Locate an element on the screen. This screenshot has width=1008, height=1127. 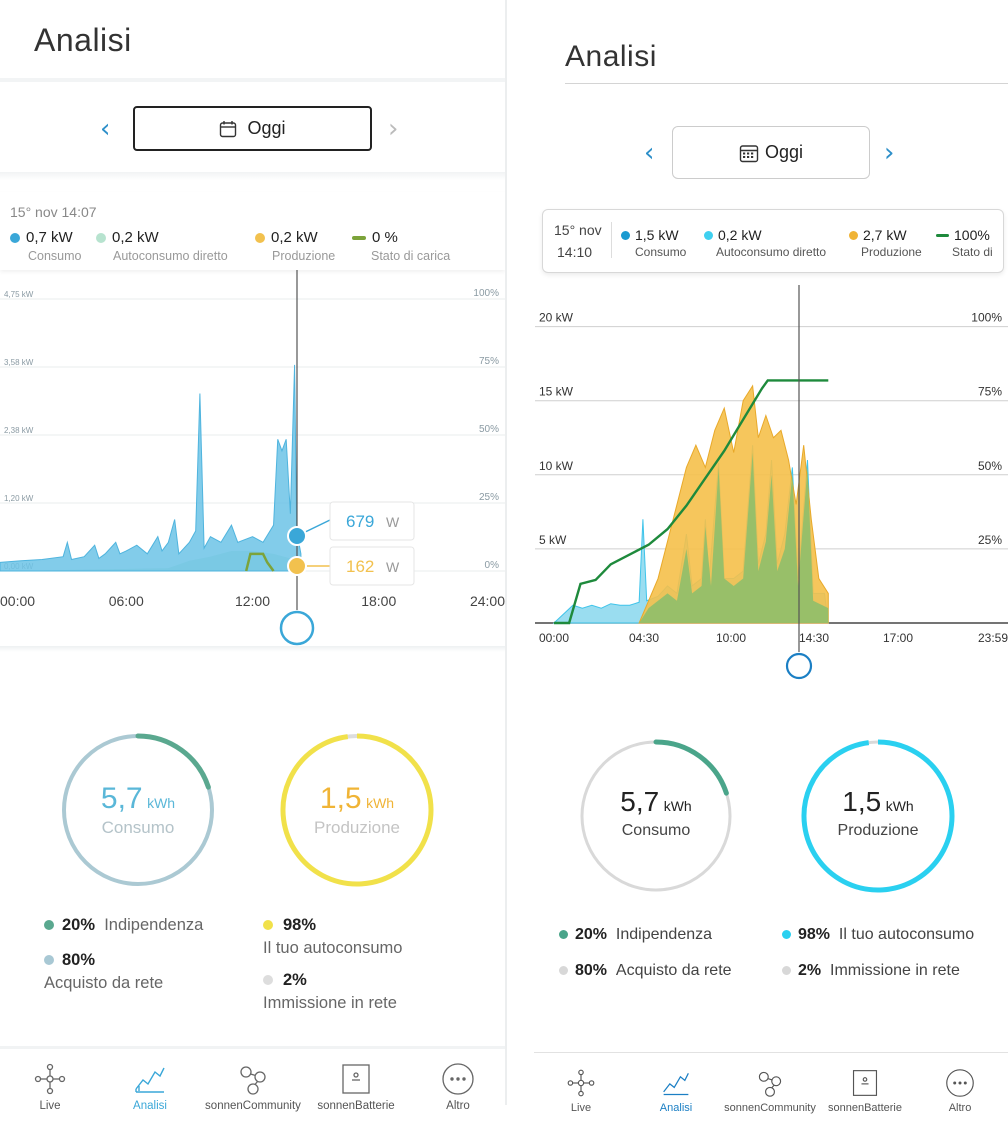
legend-stato-carica: 100% Stato di is located at coordinates (964, 243).